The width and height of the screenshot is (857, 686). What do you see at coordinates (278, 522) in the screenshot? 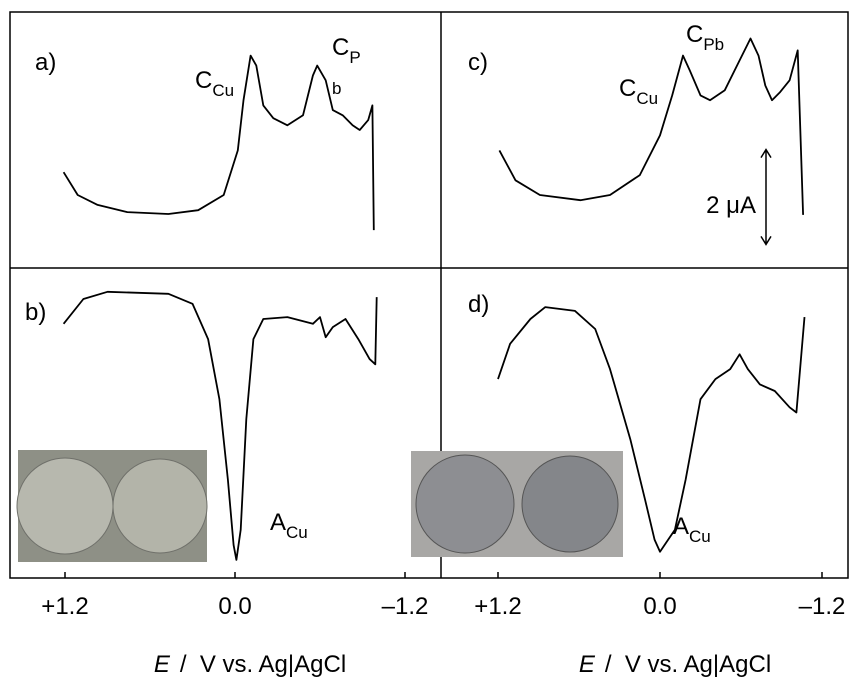
I see `peak-symbol: A` at bounding box center [278, 522].